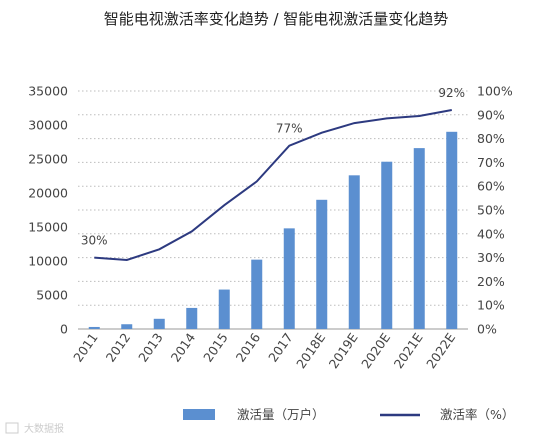 Image resolution: width=553 pixels, height=440 pixels. Describe the element at coordinates (451, 93) in the screenshot. I see `data-label: 92%` at that location.